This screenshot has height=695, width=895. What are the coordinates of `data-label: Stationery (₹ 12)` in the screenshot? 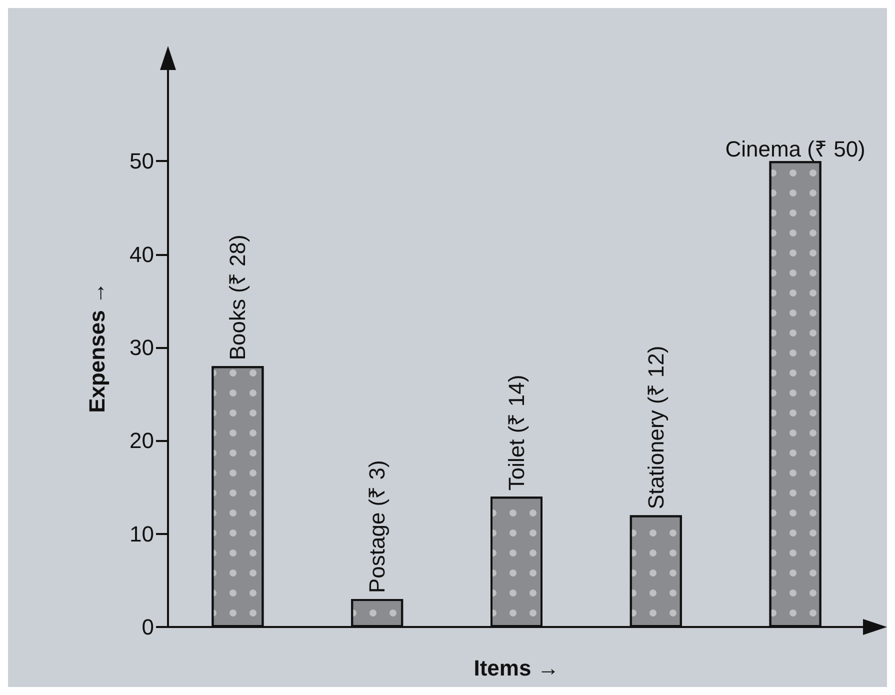 It's located at (655, 428).